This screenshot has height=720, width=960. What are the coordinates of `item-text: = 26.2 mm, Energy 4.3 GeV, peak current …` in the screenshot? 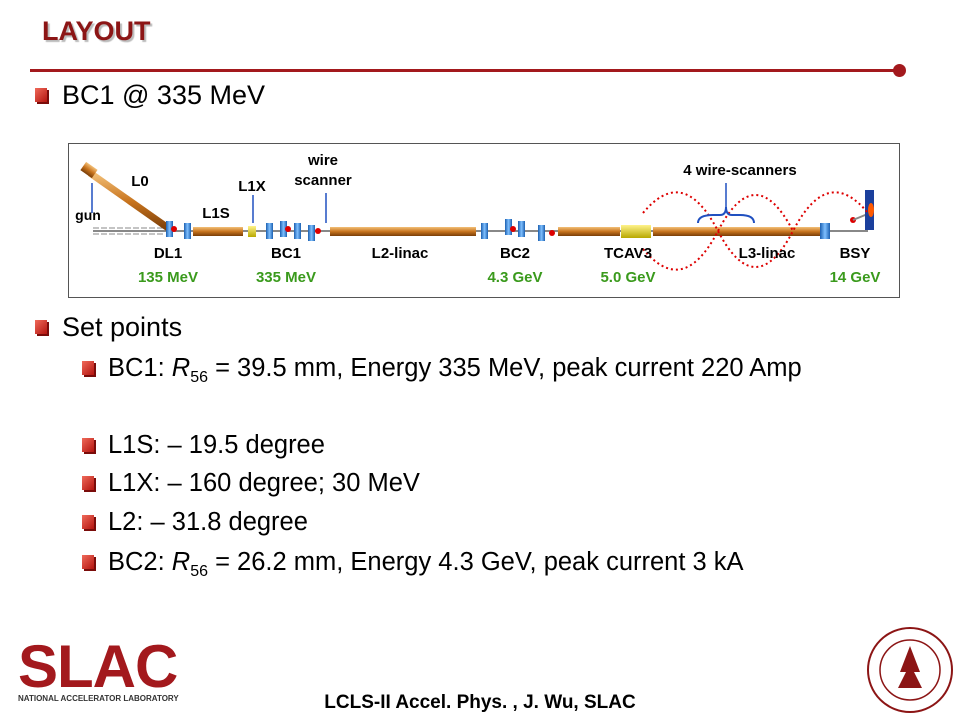 It's located at (476, 562).